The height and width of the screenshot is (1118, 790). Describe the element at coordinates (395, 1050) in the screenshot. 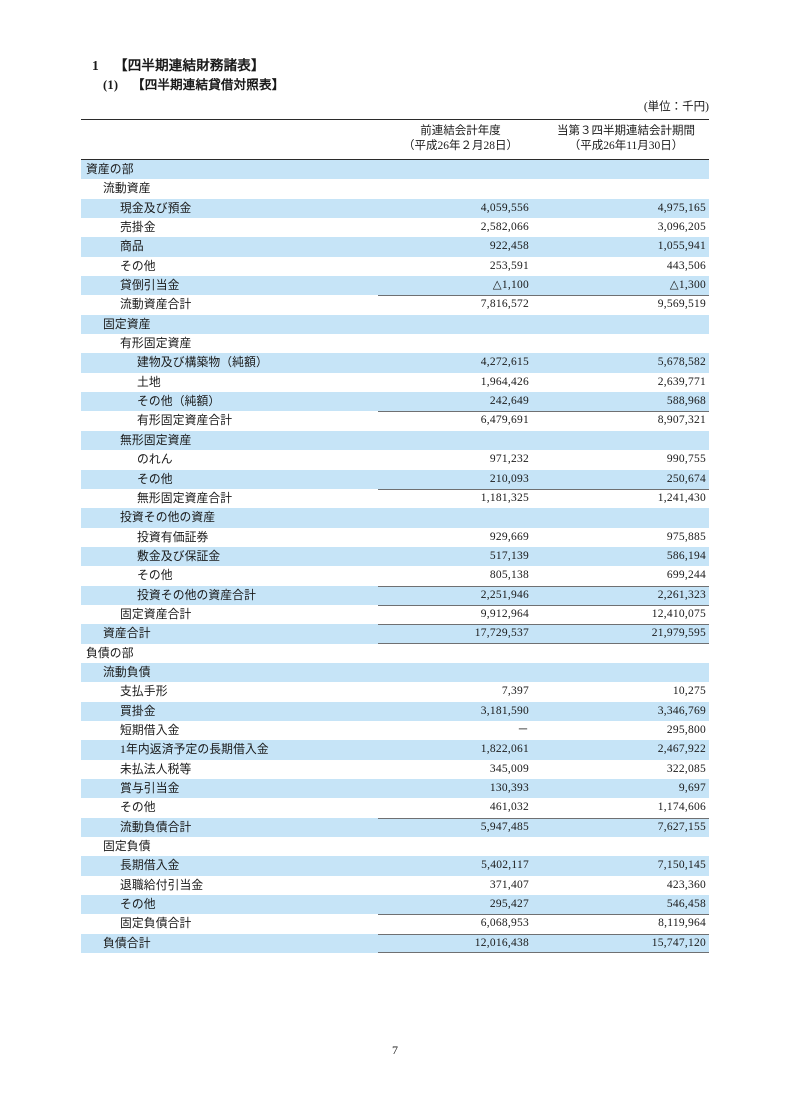

I see `page-number: 7` at that location.